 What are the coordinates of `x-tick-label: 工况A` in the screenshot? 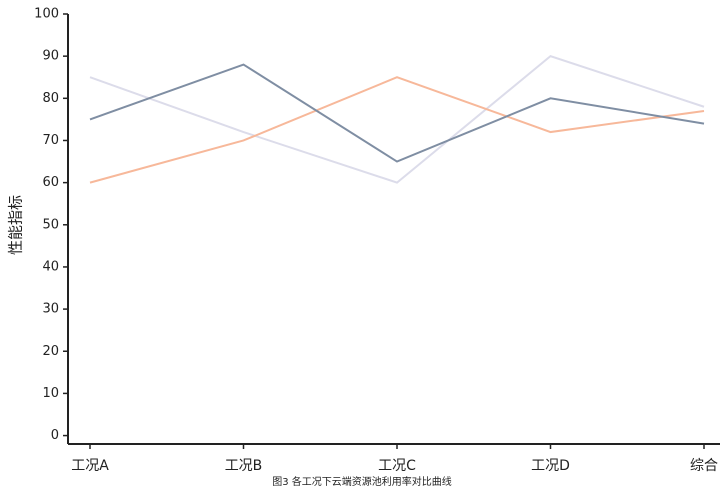 It's located at (90, 466).